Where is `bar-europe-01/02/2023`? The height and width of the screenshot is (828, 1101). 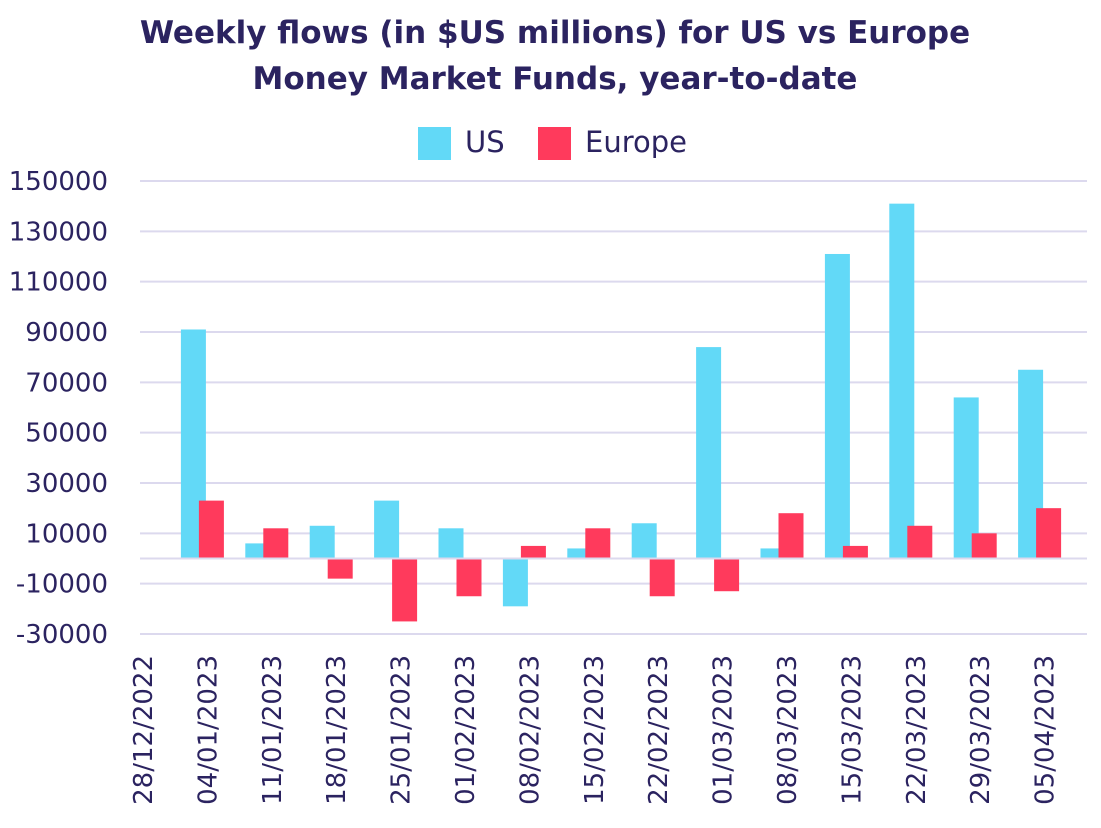 bar-europe-01/02/2023 is located at coordinates (469, 577).